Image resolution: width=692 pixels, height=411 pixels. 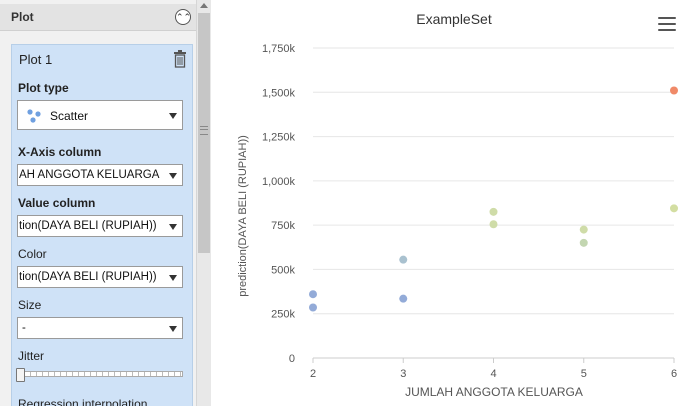 I want to click on y-tick-label: 1,750k, so click(x=279, y=49).